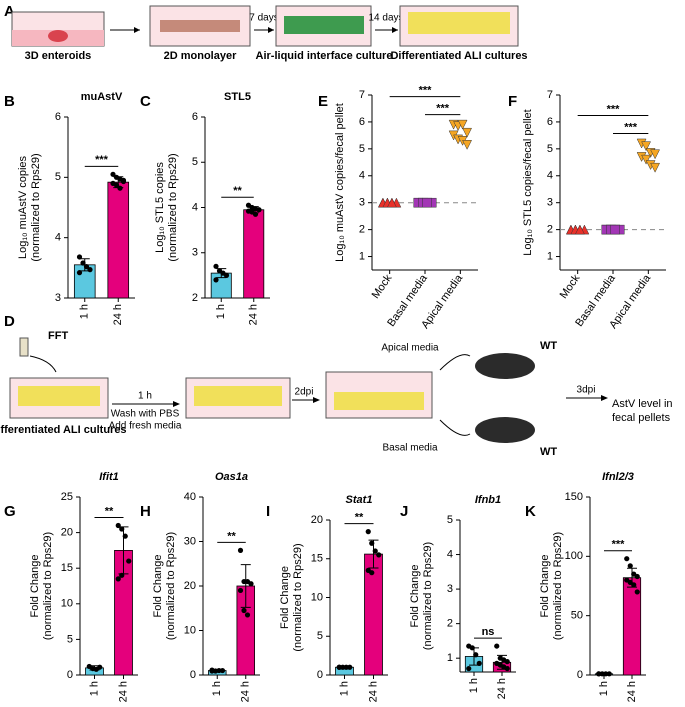 This screenshot has width=685, height=707. I want to click on differentiated-layer, so click(459, 23).